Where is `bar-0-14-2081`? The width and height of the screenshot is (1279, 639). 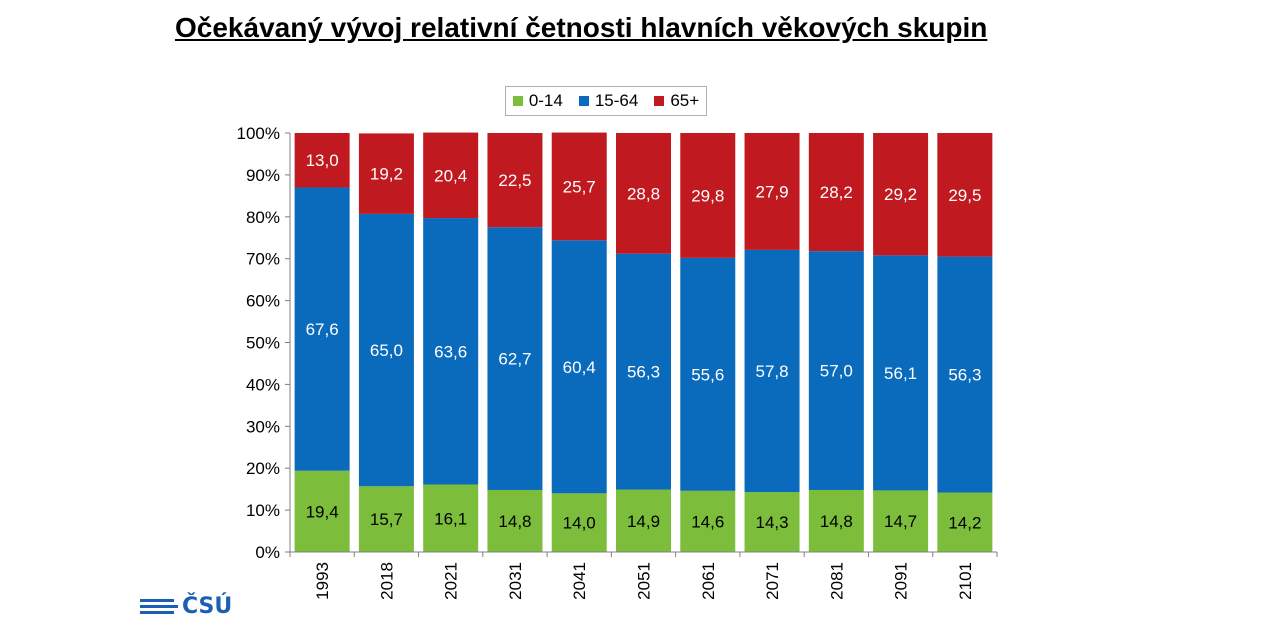
bar-0-14-2081 is located at coordinates (836, 520).